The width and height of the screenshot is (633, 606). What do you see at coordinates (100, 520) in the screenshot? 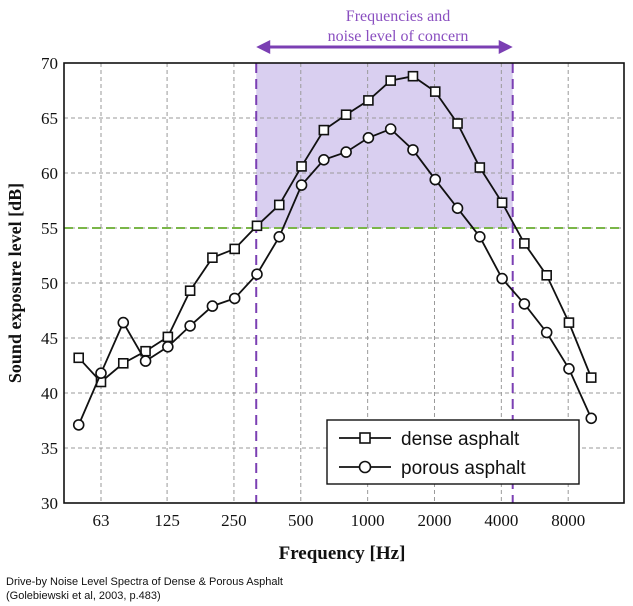
I see `x-tick-label: 63` at bounding box center [100, 520].